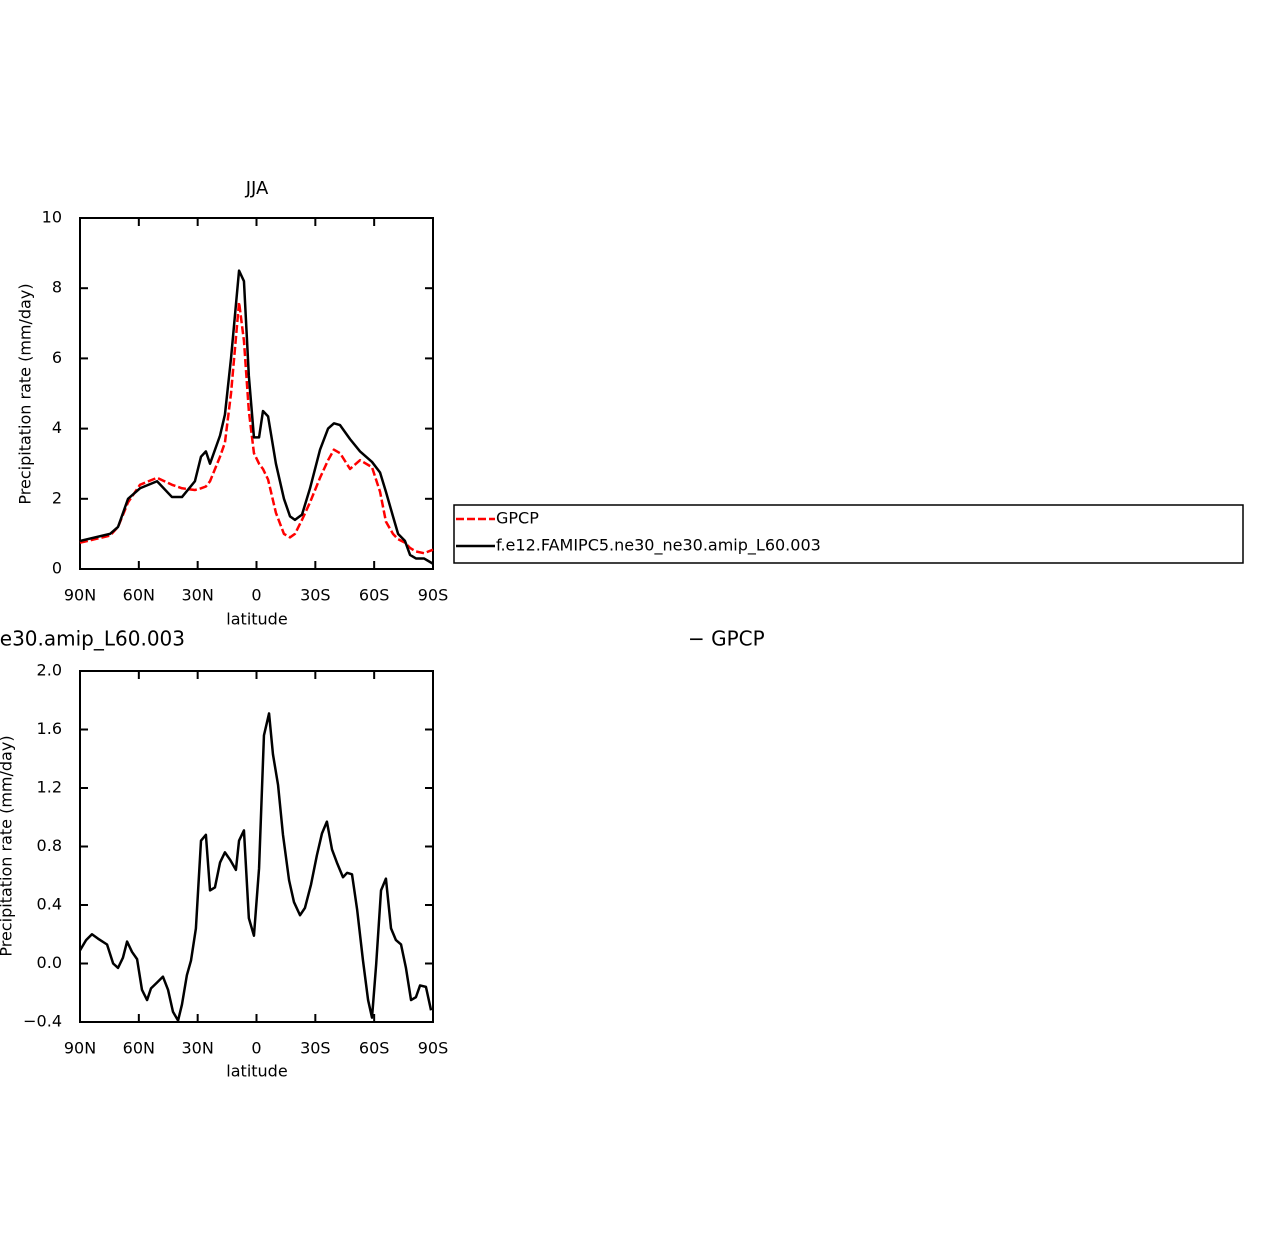  What do you see at coordinates (57, 287) in the screenshot?
I see `y-tick-label: 8` at bounding box center [57, 287].